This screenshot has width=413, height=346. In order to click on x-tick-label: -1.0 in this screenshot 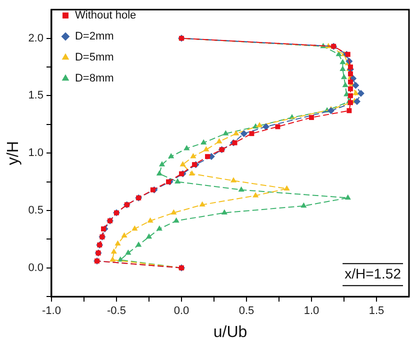, I will do `click(51, 311)`.